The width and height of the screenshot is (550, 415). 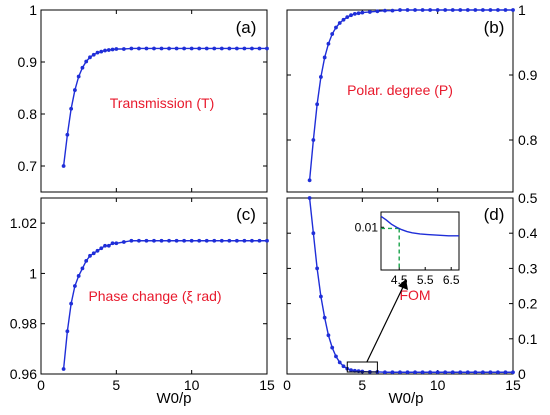 What do you see at coordinates (116, 385) in the screenshot?
I see `x-tick-label: 5` at bounding box center [116, 385].